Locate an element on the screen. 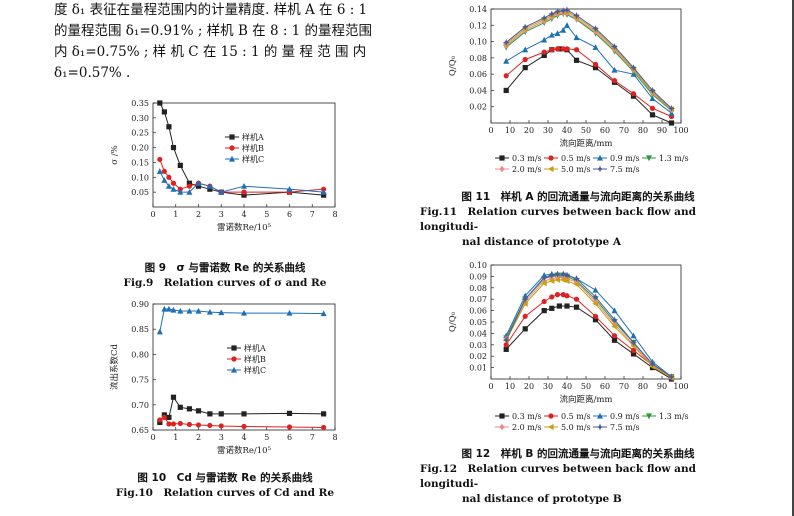  y-tick-label: 0.25 is located at coordinates (140, 133).